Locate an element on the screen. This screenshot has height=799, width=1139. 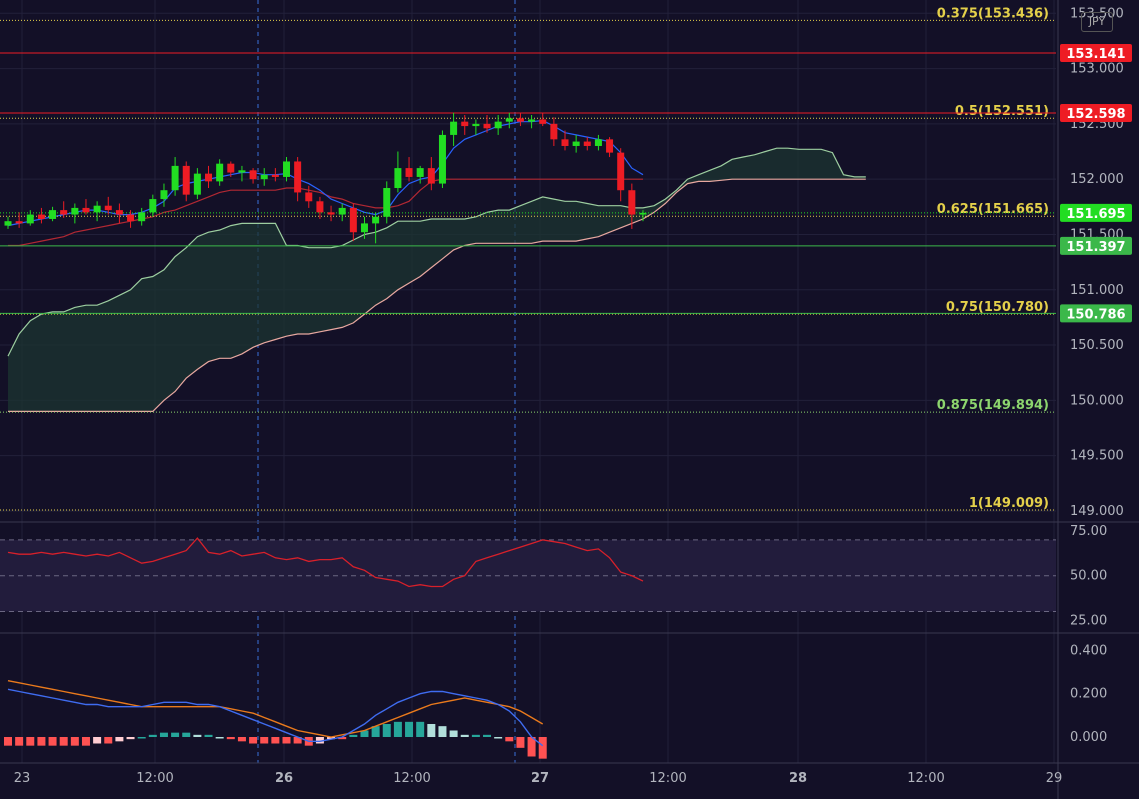
horizontal-line-price-tag: 150.786 is located at coordinates (1096, 313).